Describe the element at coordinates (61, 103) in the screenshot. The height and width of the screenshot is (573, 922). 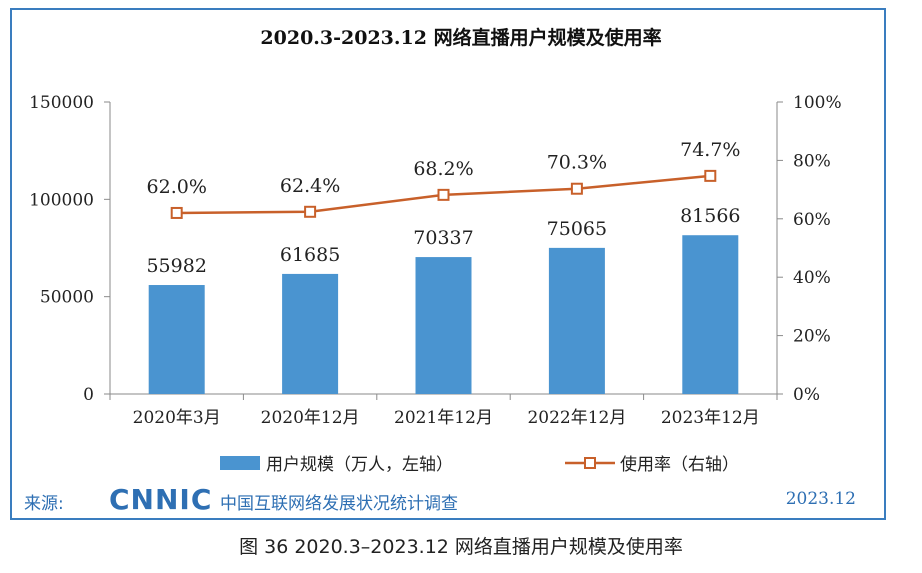
I see `left-tick-label: 150000` at that location.